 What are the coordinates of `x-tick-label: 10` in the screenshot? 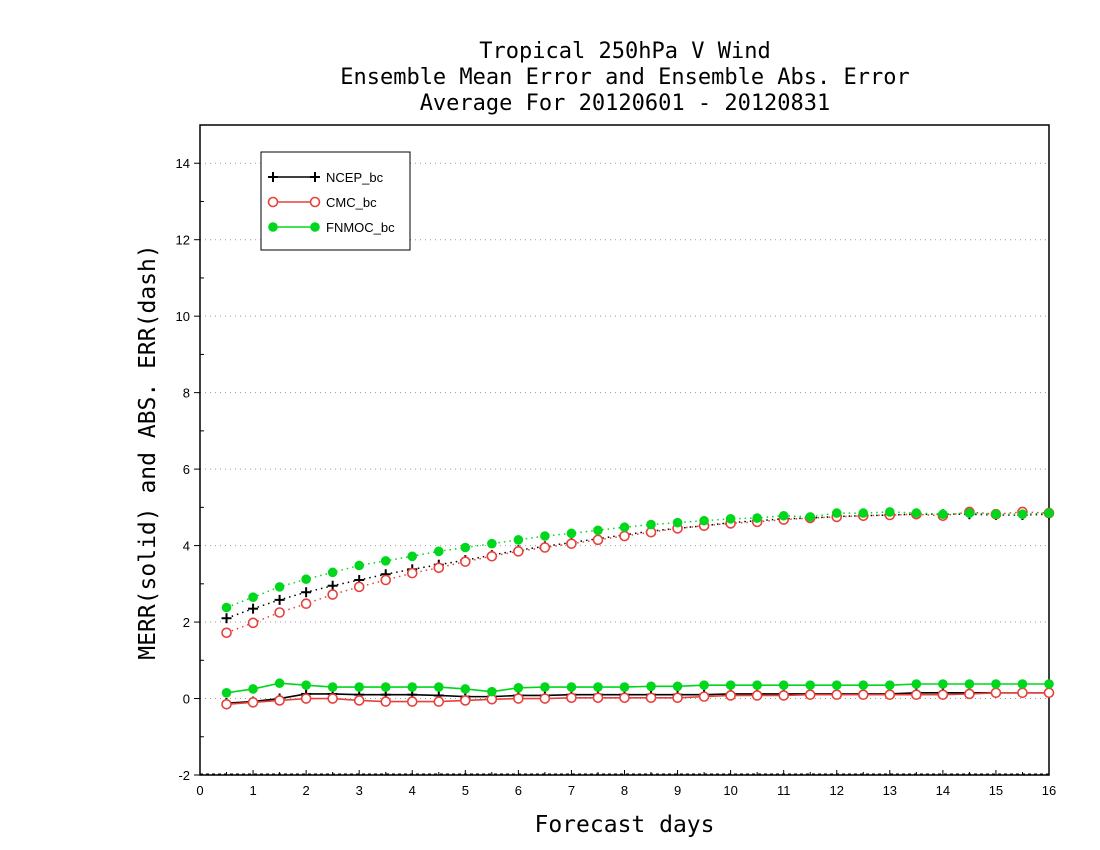 It's located at (730, 790).